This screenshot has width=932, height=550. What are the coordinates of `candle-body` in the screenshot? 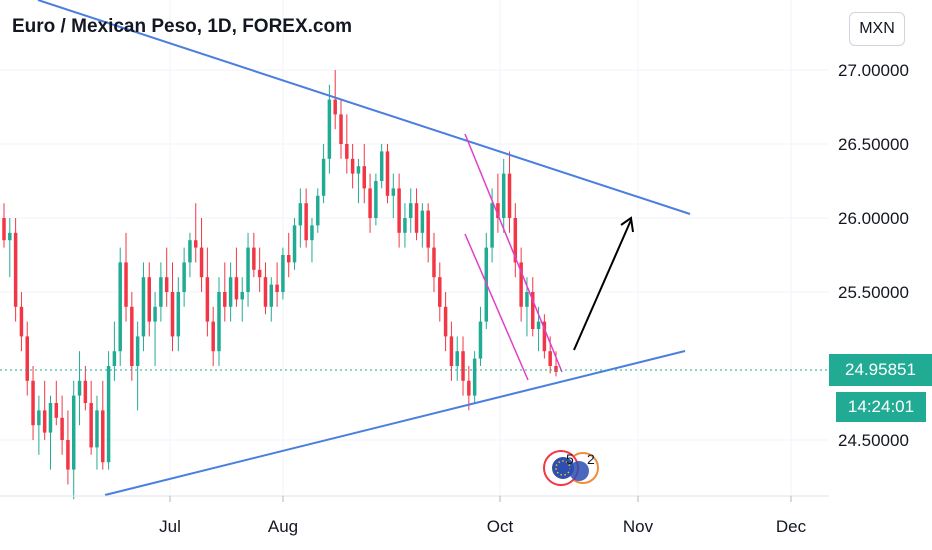 It's located at (62, 428).